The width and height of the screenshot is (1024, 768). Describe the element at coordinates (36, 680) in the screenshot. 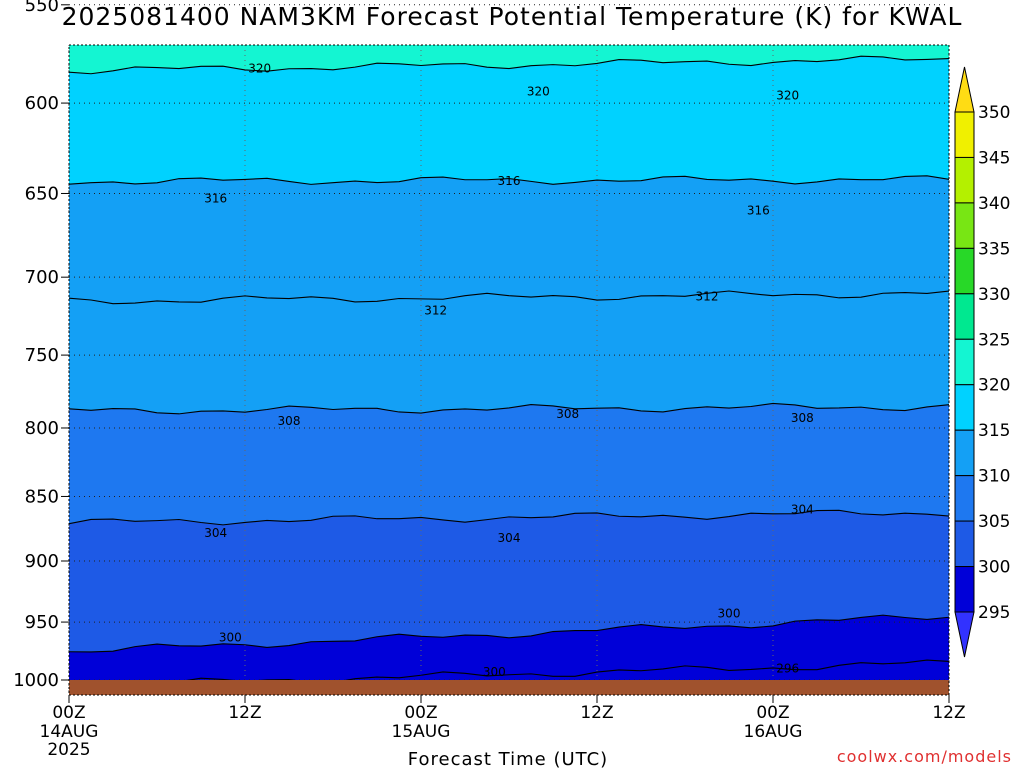

I see `p-tick-label-1000: 1000` at that location.